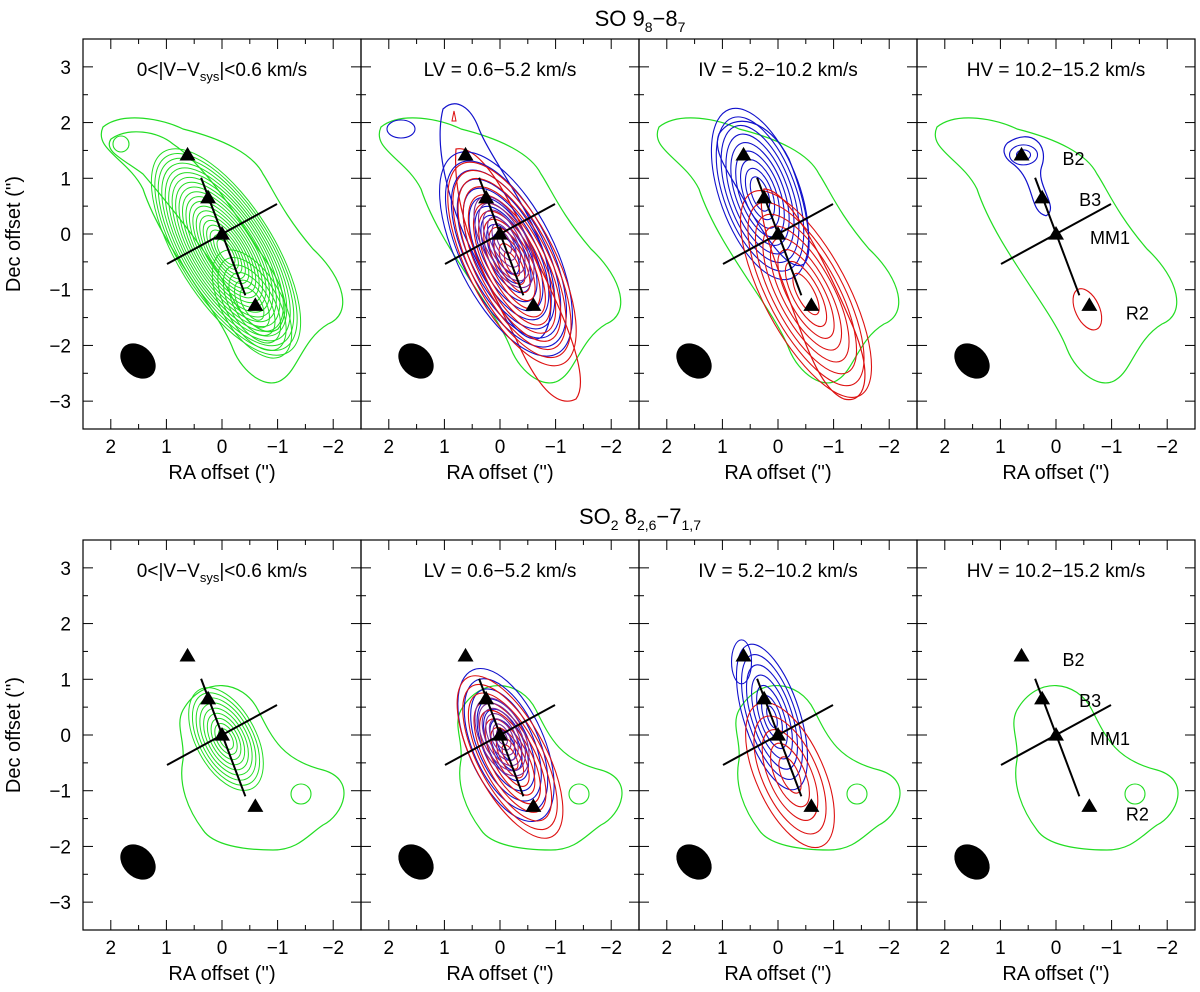 The width and height of the screenshot is (1200, 992). I want to click on source-label-b3: B3, so click(1090, 200).